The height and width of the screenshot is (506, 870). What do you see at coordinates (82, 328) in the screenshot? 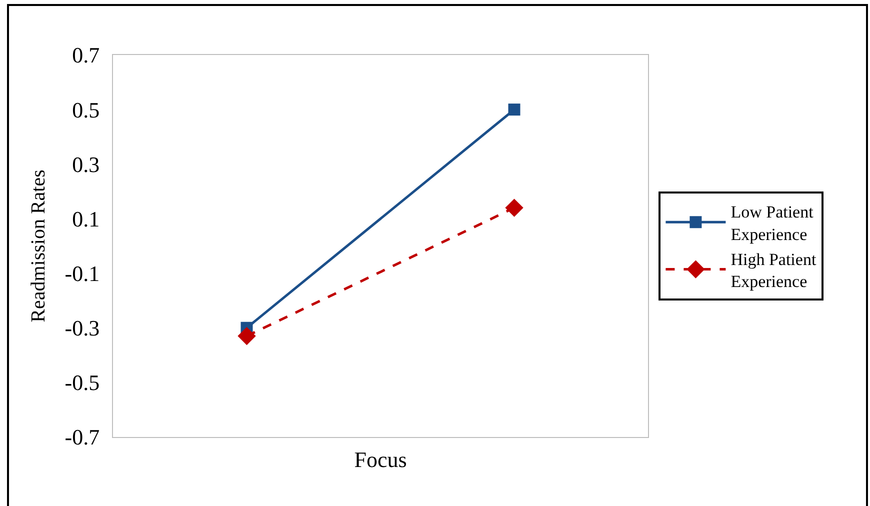
I see `y-tick-label: -0.3` at bounding box center [82, 328].